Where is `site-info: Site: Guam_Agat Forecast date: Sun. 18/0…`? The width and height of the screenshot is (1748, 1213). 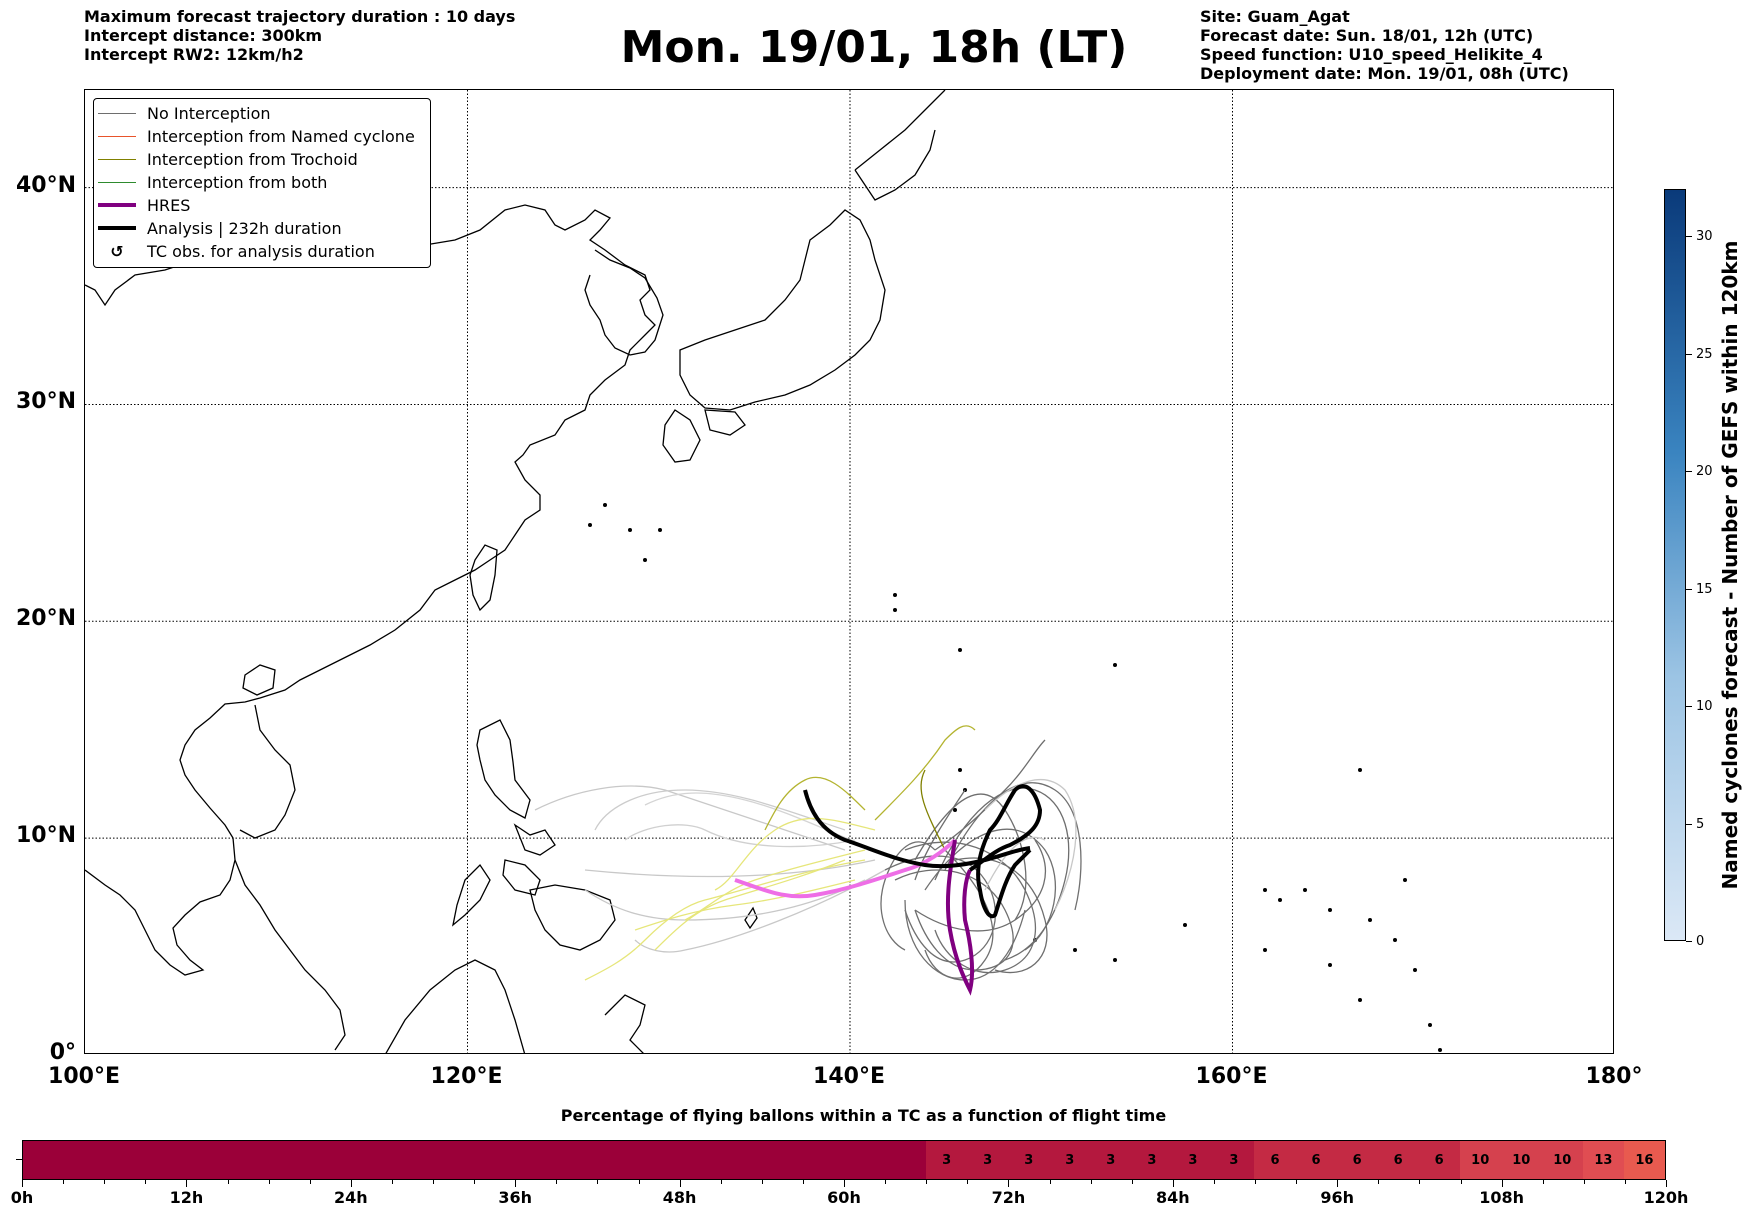 site-info: Site: Guam_Agat Forecast date: Sun. 18/0… is located at coordinates (1384, 45).